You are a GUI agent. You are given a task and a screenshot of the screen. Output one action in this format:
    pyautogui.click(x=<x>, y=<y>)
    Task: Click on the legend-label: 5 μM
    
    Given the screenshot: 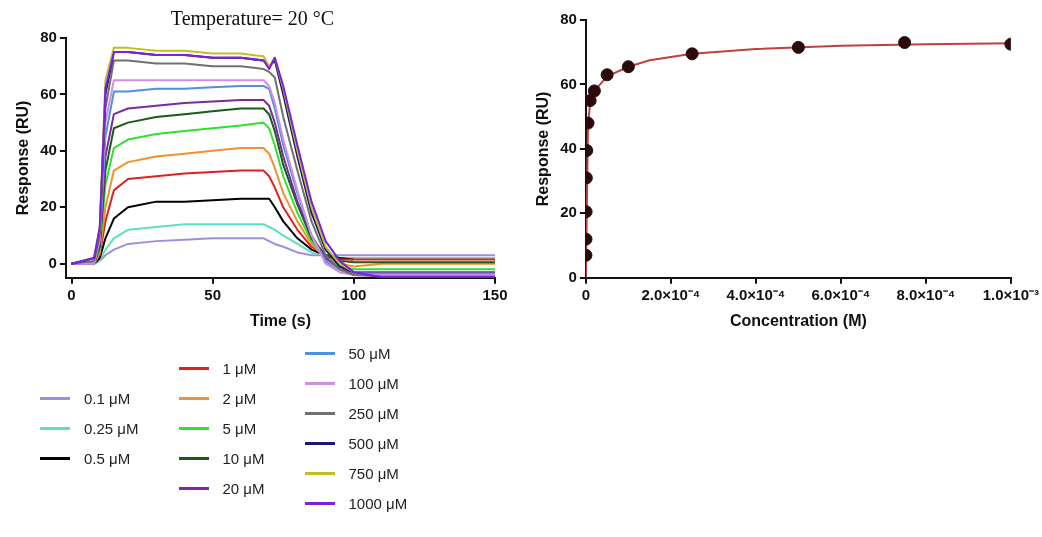 What is the action you would take?
    pyautogui.click(x=239, y=428)
    